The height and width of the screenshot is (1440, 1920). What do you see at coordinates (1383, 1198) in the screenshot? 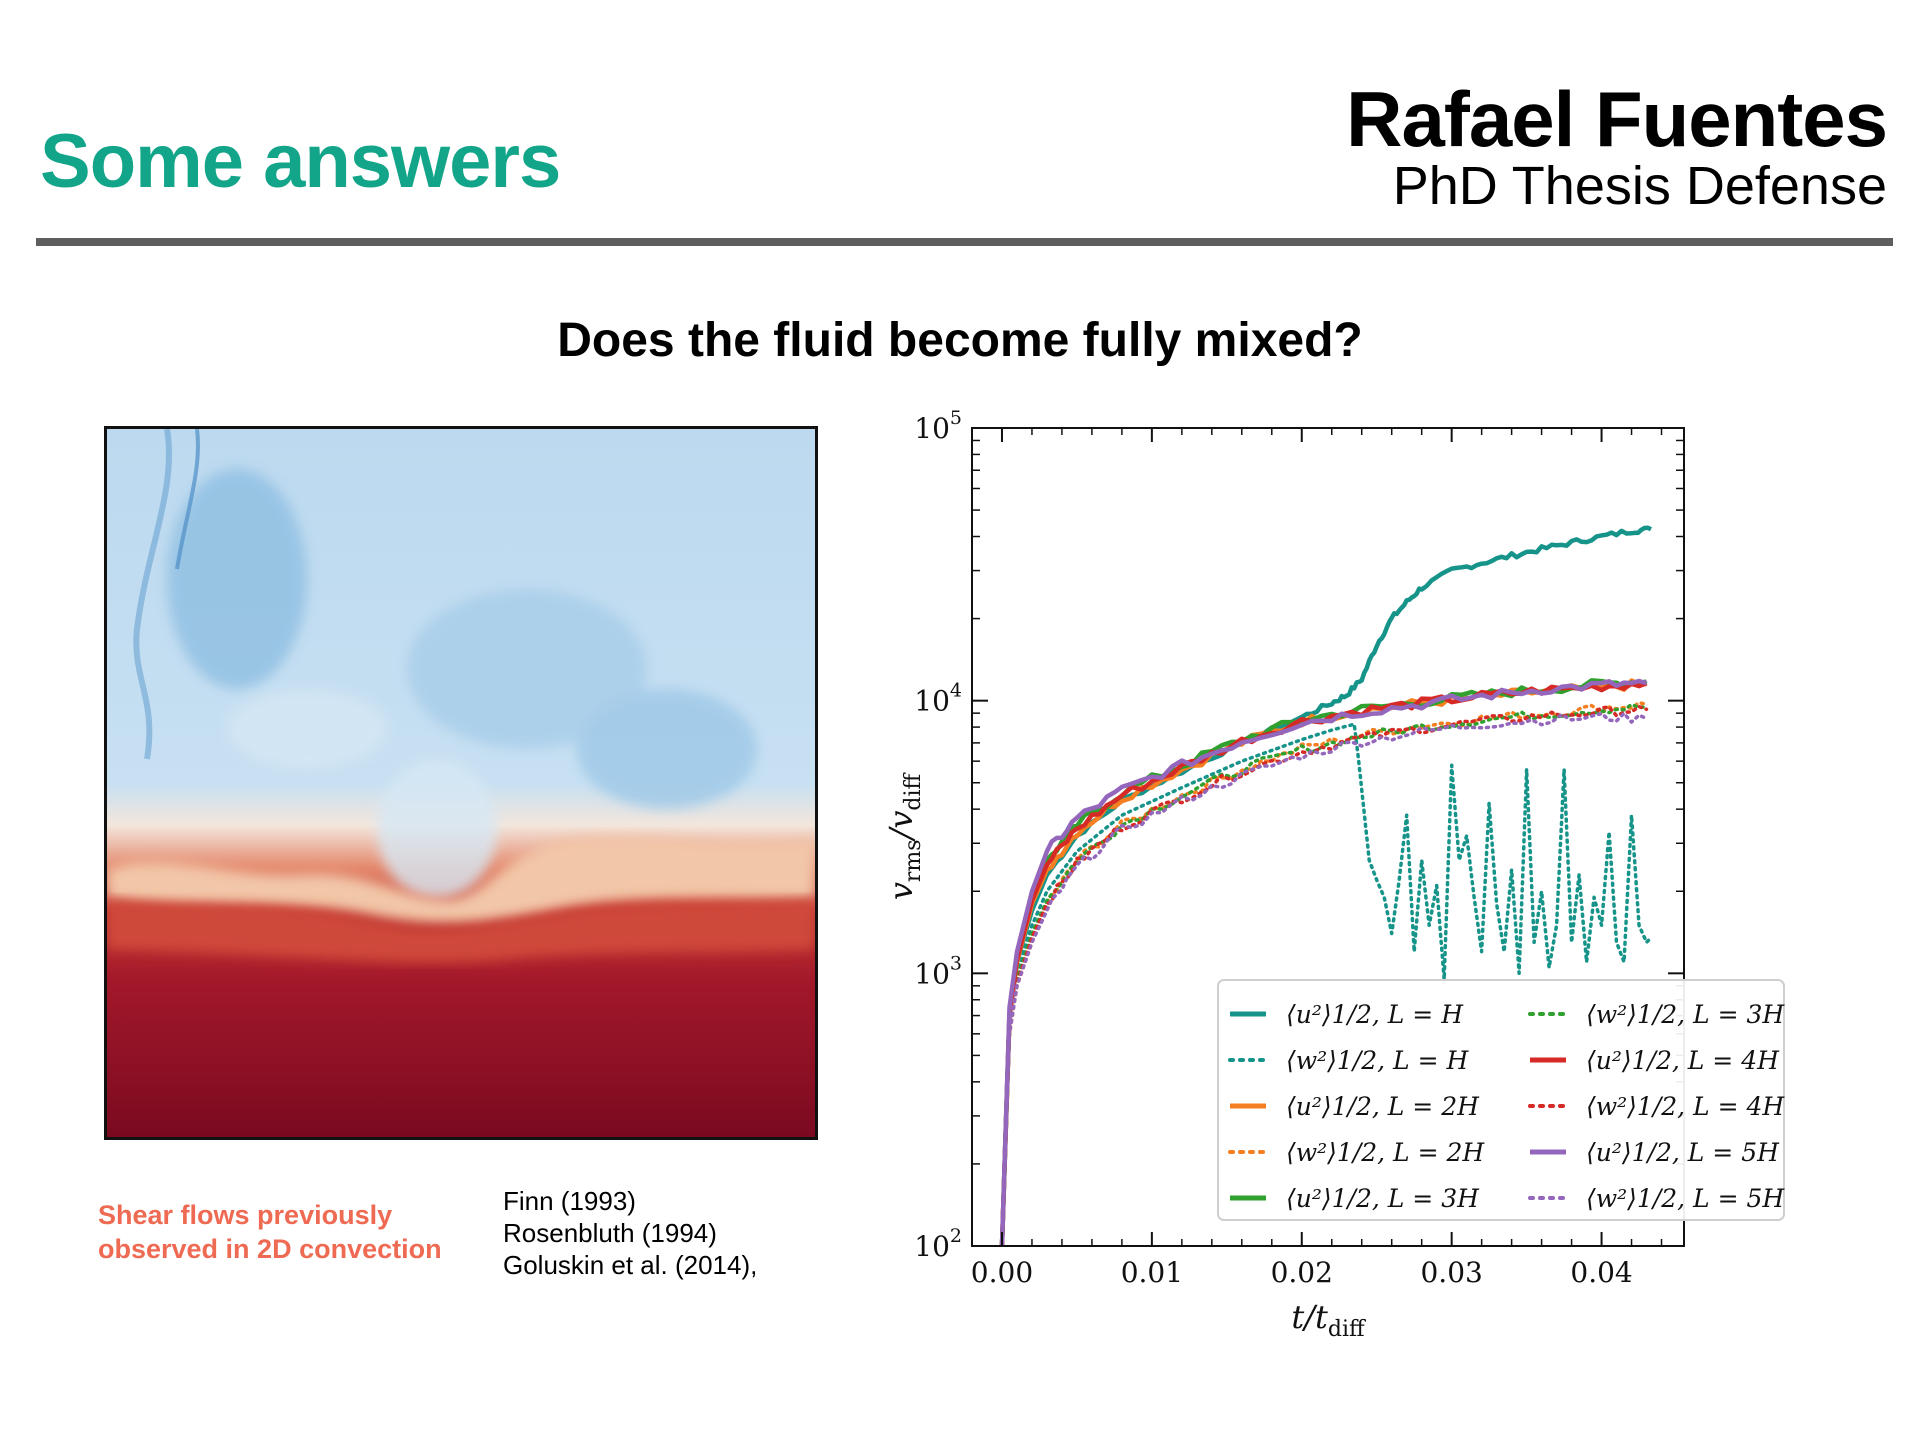
I see `legend-entry-label: ⟨u²⟩1/2, L = 3H` at bounding box center [1383, 1198].